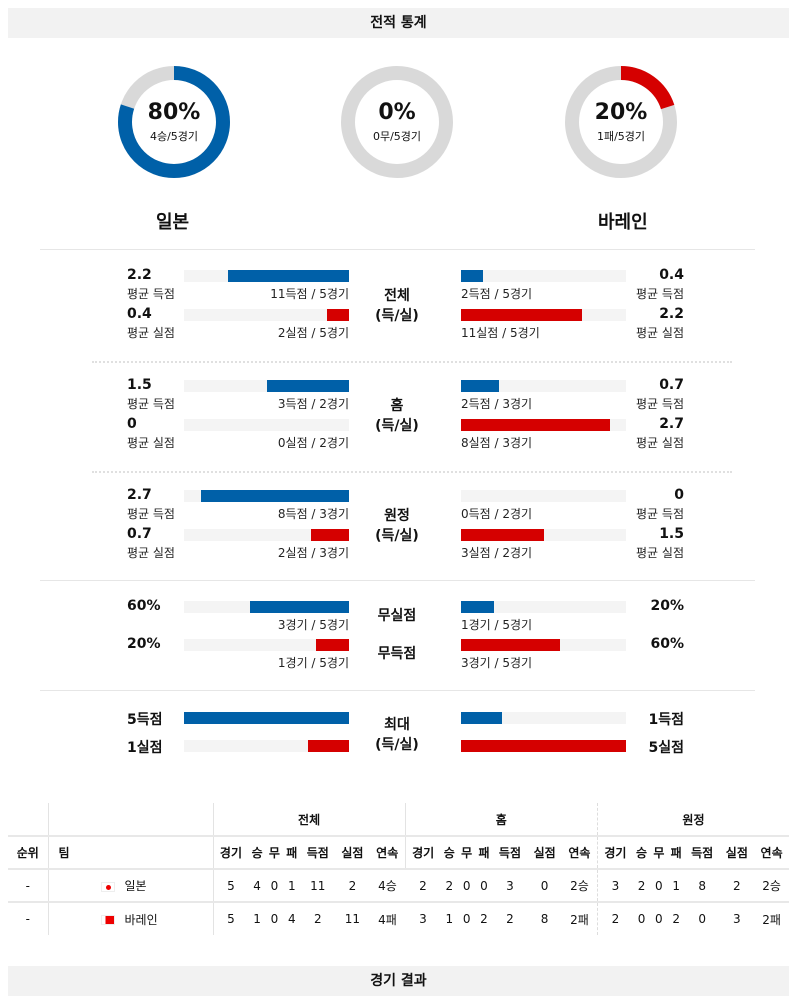 The width and height of the screenshot is (800, 996). What do you see at coordinates (132, 424) in the screenshot?
I see `home-stat-value: 0` at bounding box center [132, 424].